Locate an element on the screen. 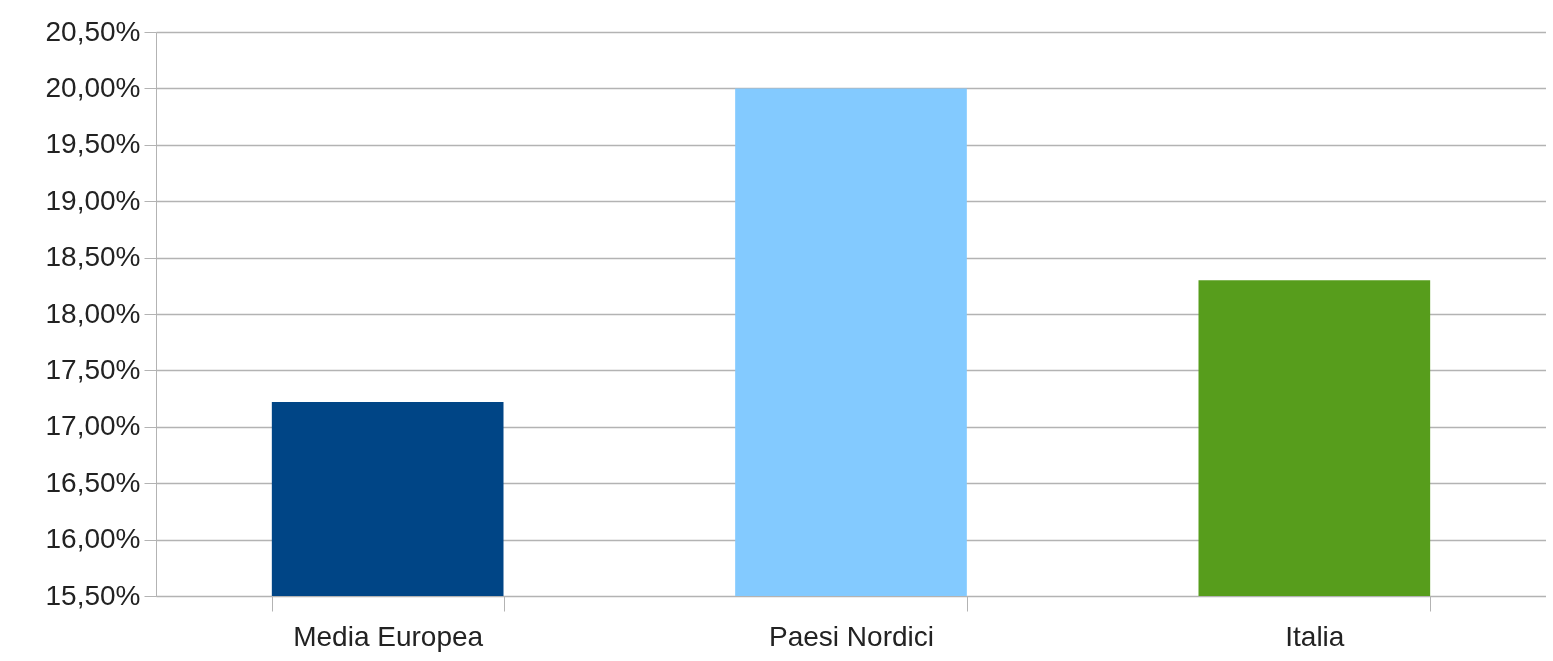 Image resolution: width=1553 pixels, height=661 pixels. y-tick-label: 20,00% is located at coordinates (93, 87).